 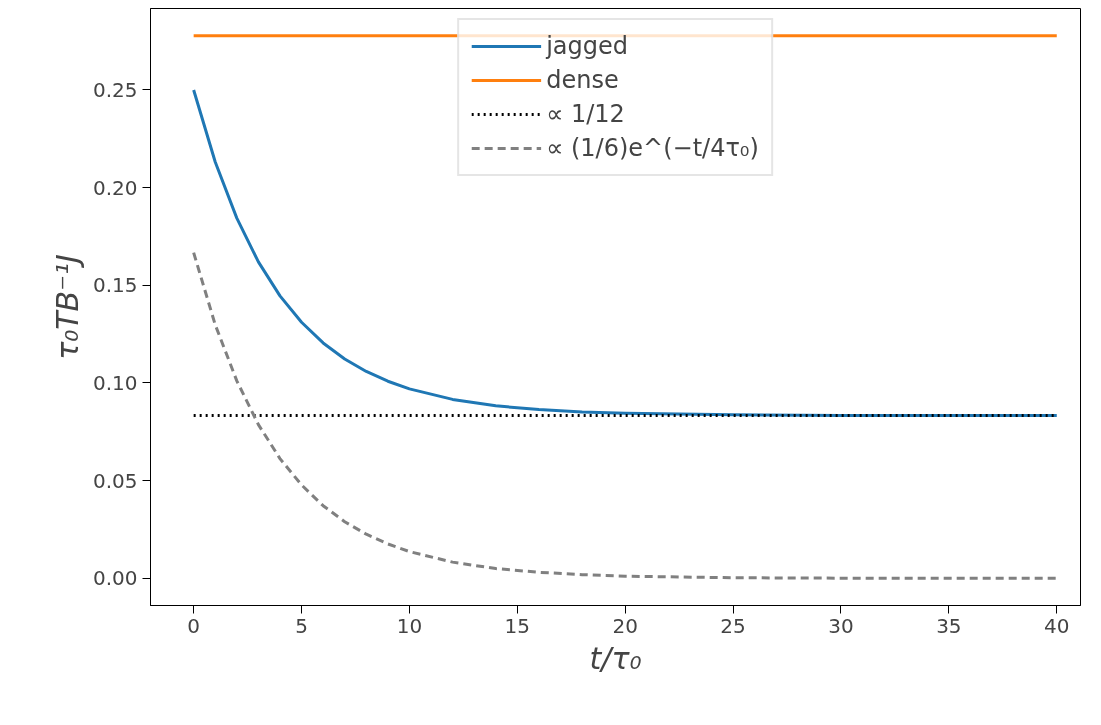 What do you see at coordinates (841, 625) in the screenshot?
I see `x-tick-label: 30` at bounding box center [841, 625].